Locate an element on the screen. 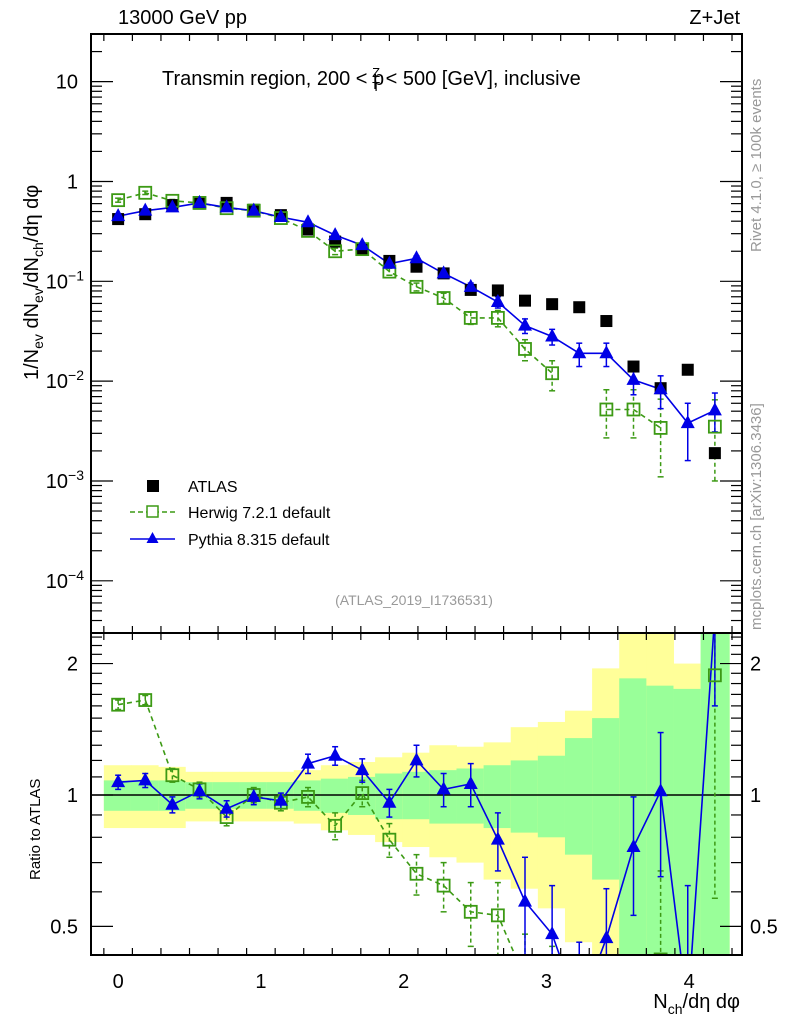 The width and height of the screenshot is (786, 1024). x-tick-label: 0 is located at coordinates (118, 982).